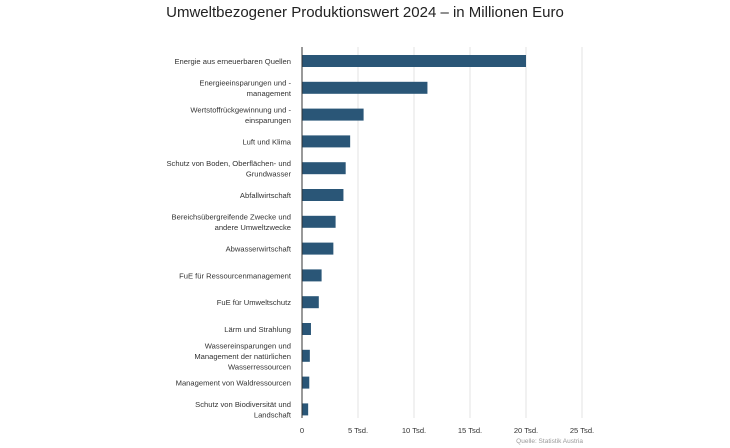 The width and height of the screenshot is (730, 448). I want to click on category-label: Abfallwirtschaft, so click(266, 195).